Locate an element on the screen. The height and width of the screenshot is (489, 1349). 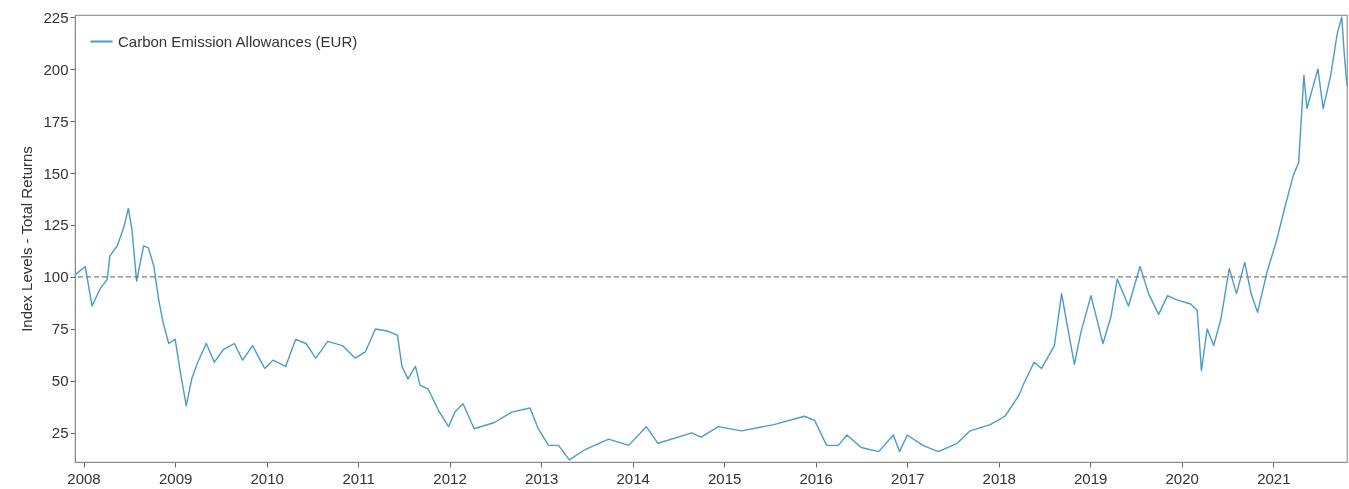
y-tick-label: 50 is located at coordinates (60, 381).